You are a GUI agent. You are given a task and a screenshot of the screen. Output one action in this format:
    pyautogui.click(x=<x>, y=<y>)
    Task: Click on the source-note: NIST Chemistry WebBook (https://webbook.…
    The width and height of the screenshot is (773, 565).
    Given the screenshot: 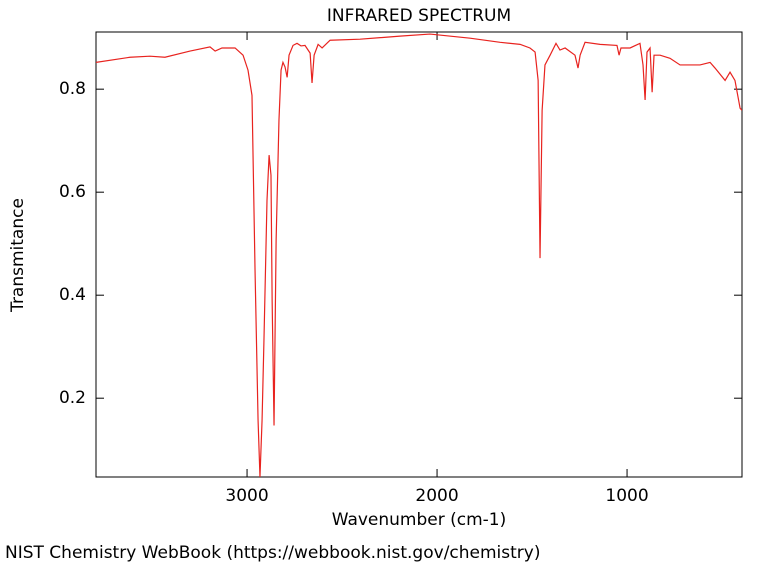 What is the action you would take?
    pyautogui.click(x=272, y=553)
    